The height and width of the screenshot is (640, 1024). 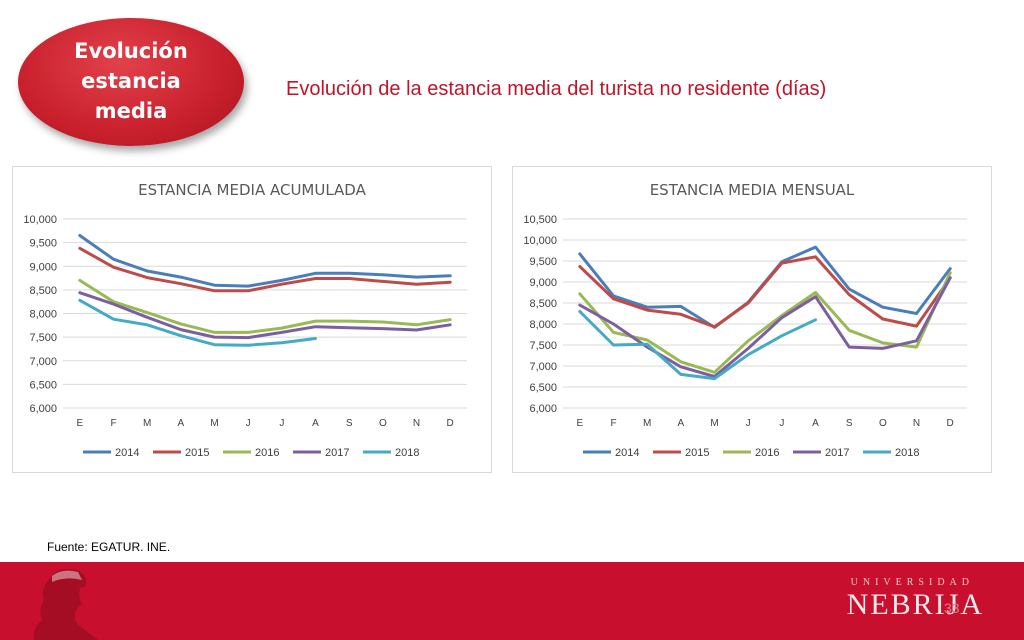 What do you see at coordinates (109, 547) in the screenshot?
I see `source-note: Fuente: EGATUR. INE.` at bounding box center [109, 547].